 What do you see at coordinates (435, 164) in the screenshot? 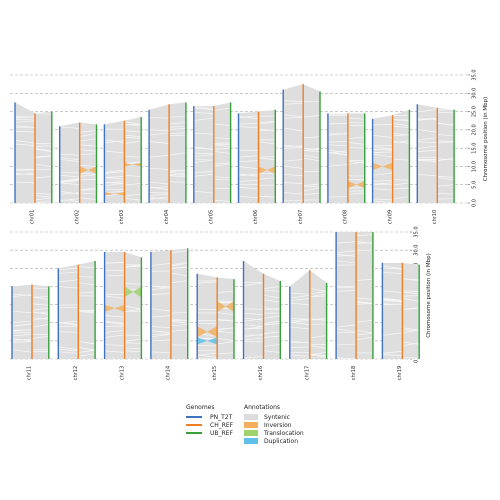
I see `chromosome-chr10: chr10` at bounding box center [435, 164].